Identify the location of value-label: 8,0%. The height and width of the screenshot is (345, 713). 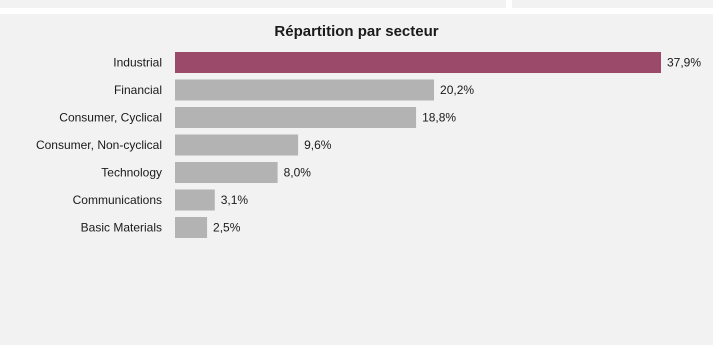
(298, 173).